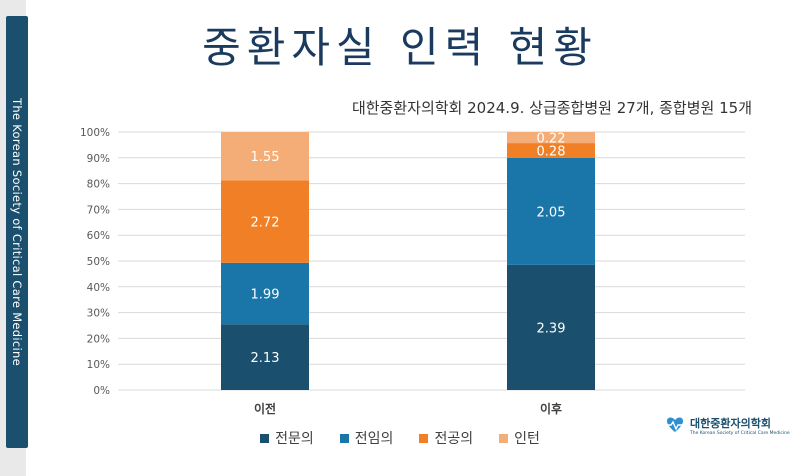 Image resolution: width=800 pixels, height=476 pixels. Describe the element at coordinates (98, 365) in the screenshot. I see `y-tick-label: 10%` at that location.